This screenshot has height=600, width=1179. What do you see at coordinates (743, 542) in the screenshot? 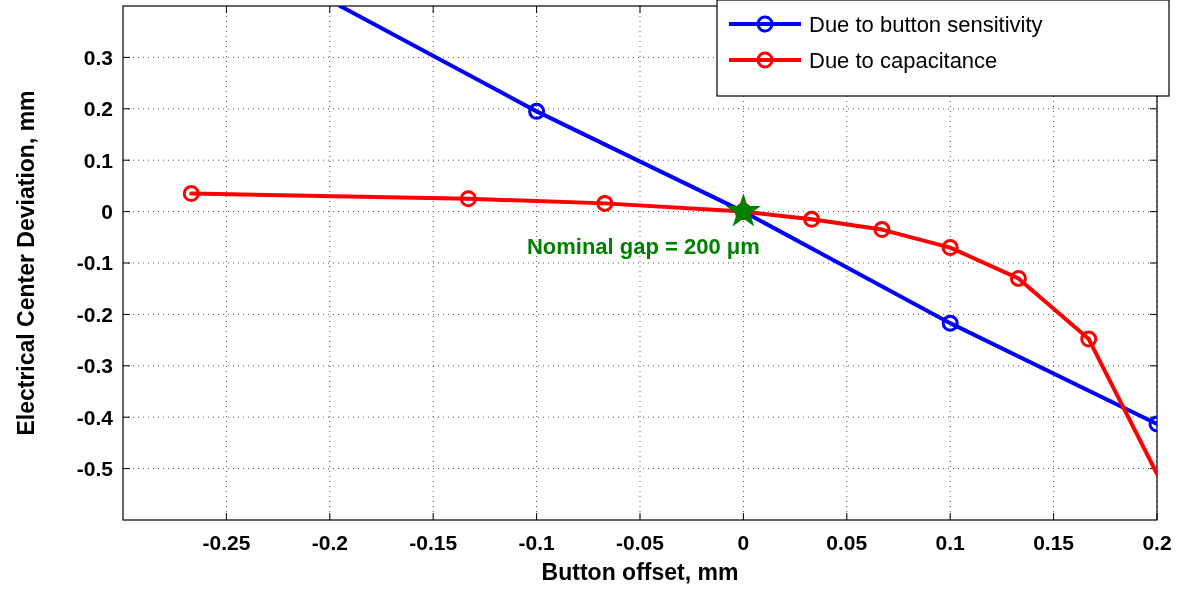
I see `x-tick-label: 0` at bounding box center [743, 542].